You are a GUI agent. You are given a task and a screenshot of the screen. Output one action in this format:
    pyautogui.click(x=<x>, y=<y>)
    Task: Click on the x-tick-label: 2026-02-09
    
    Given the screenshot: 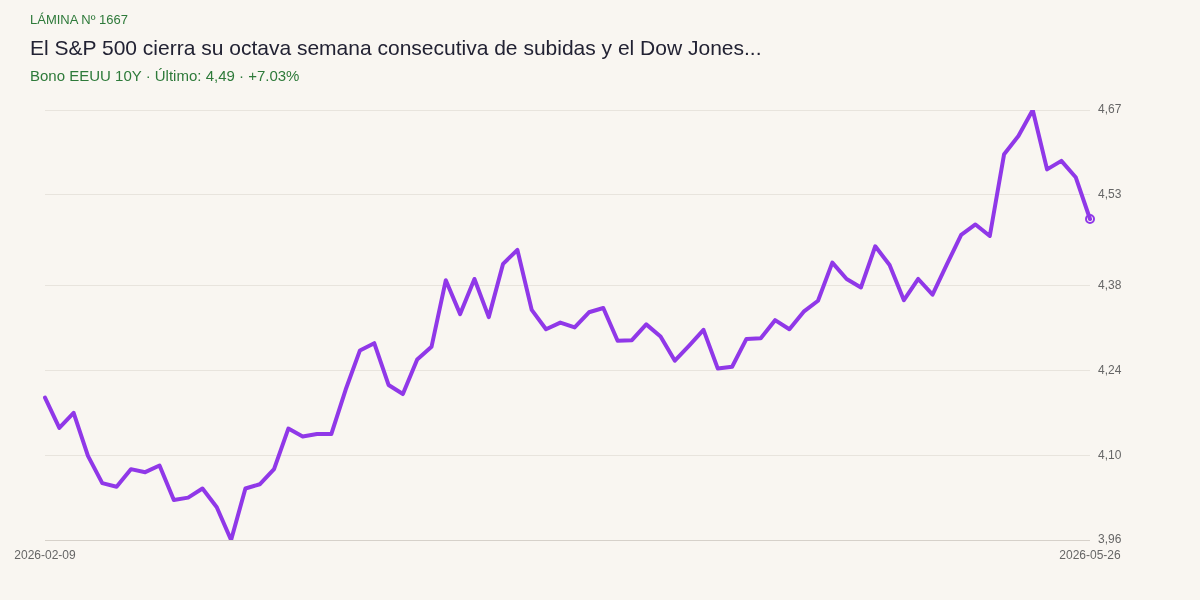 What is the action you would take?
    pyautogui.click(x=45, y=554)
    